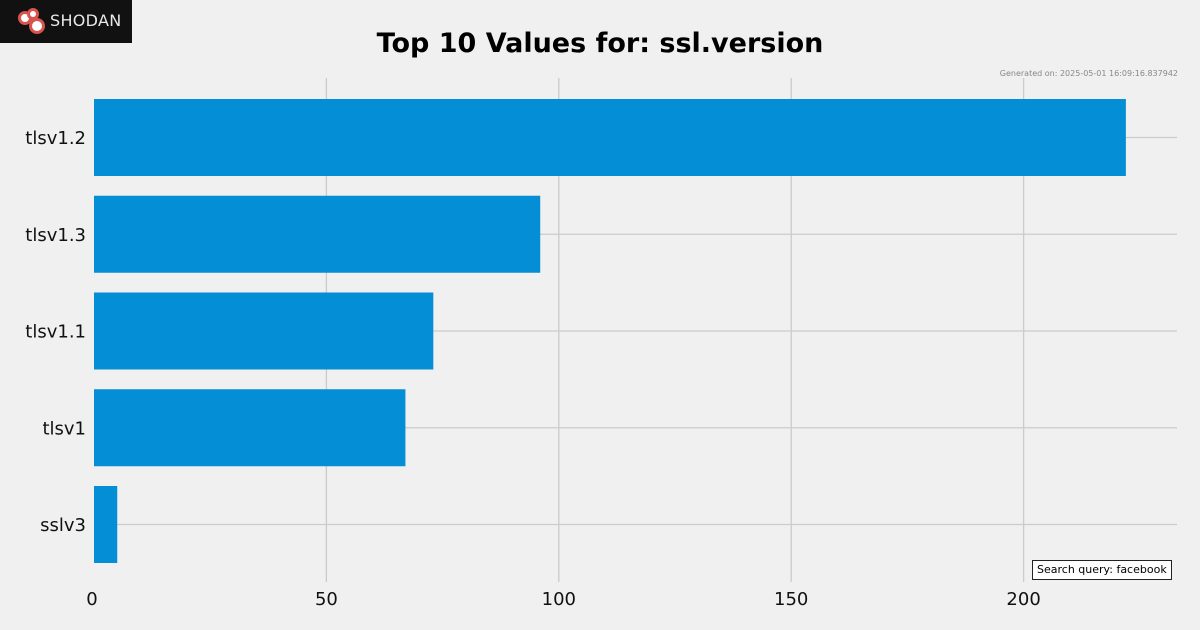 This screenshot has height=630, width=1200. What do you see at coordinates (64, 428) in the screenshot?
I see `category-label-tlsv1: tlsv1` at bounding box center [64, 428].